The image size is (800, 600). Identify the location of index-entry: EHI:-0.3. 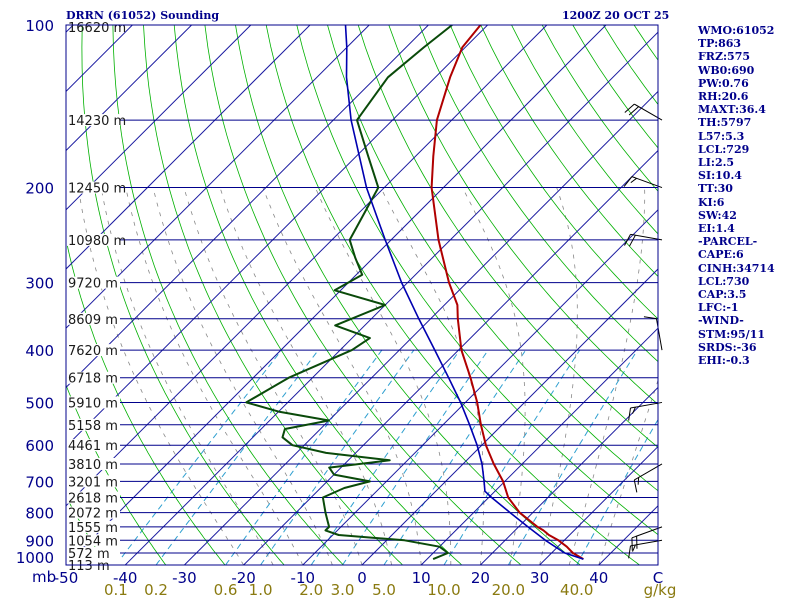
(724, 361).